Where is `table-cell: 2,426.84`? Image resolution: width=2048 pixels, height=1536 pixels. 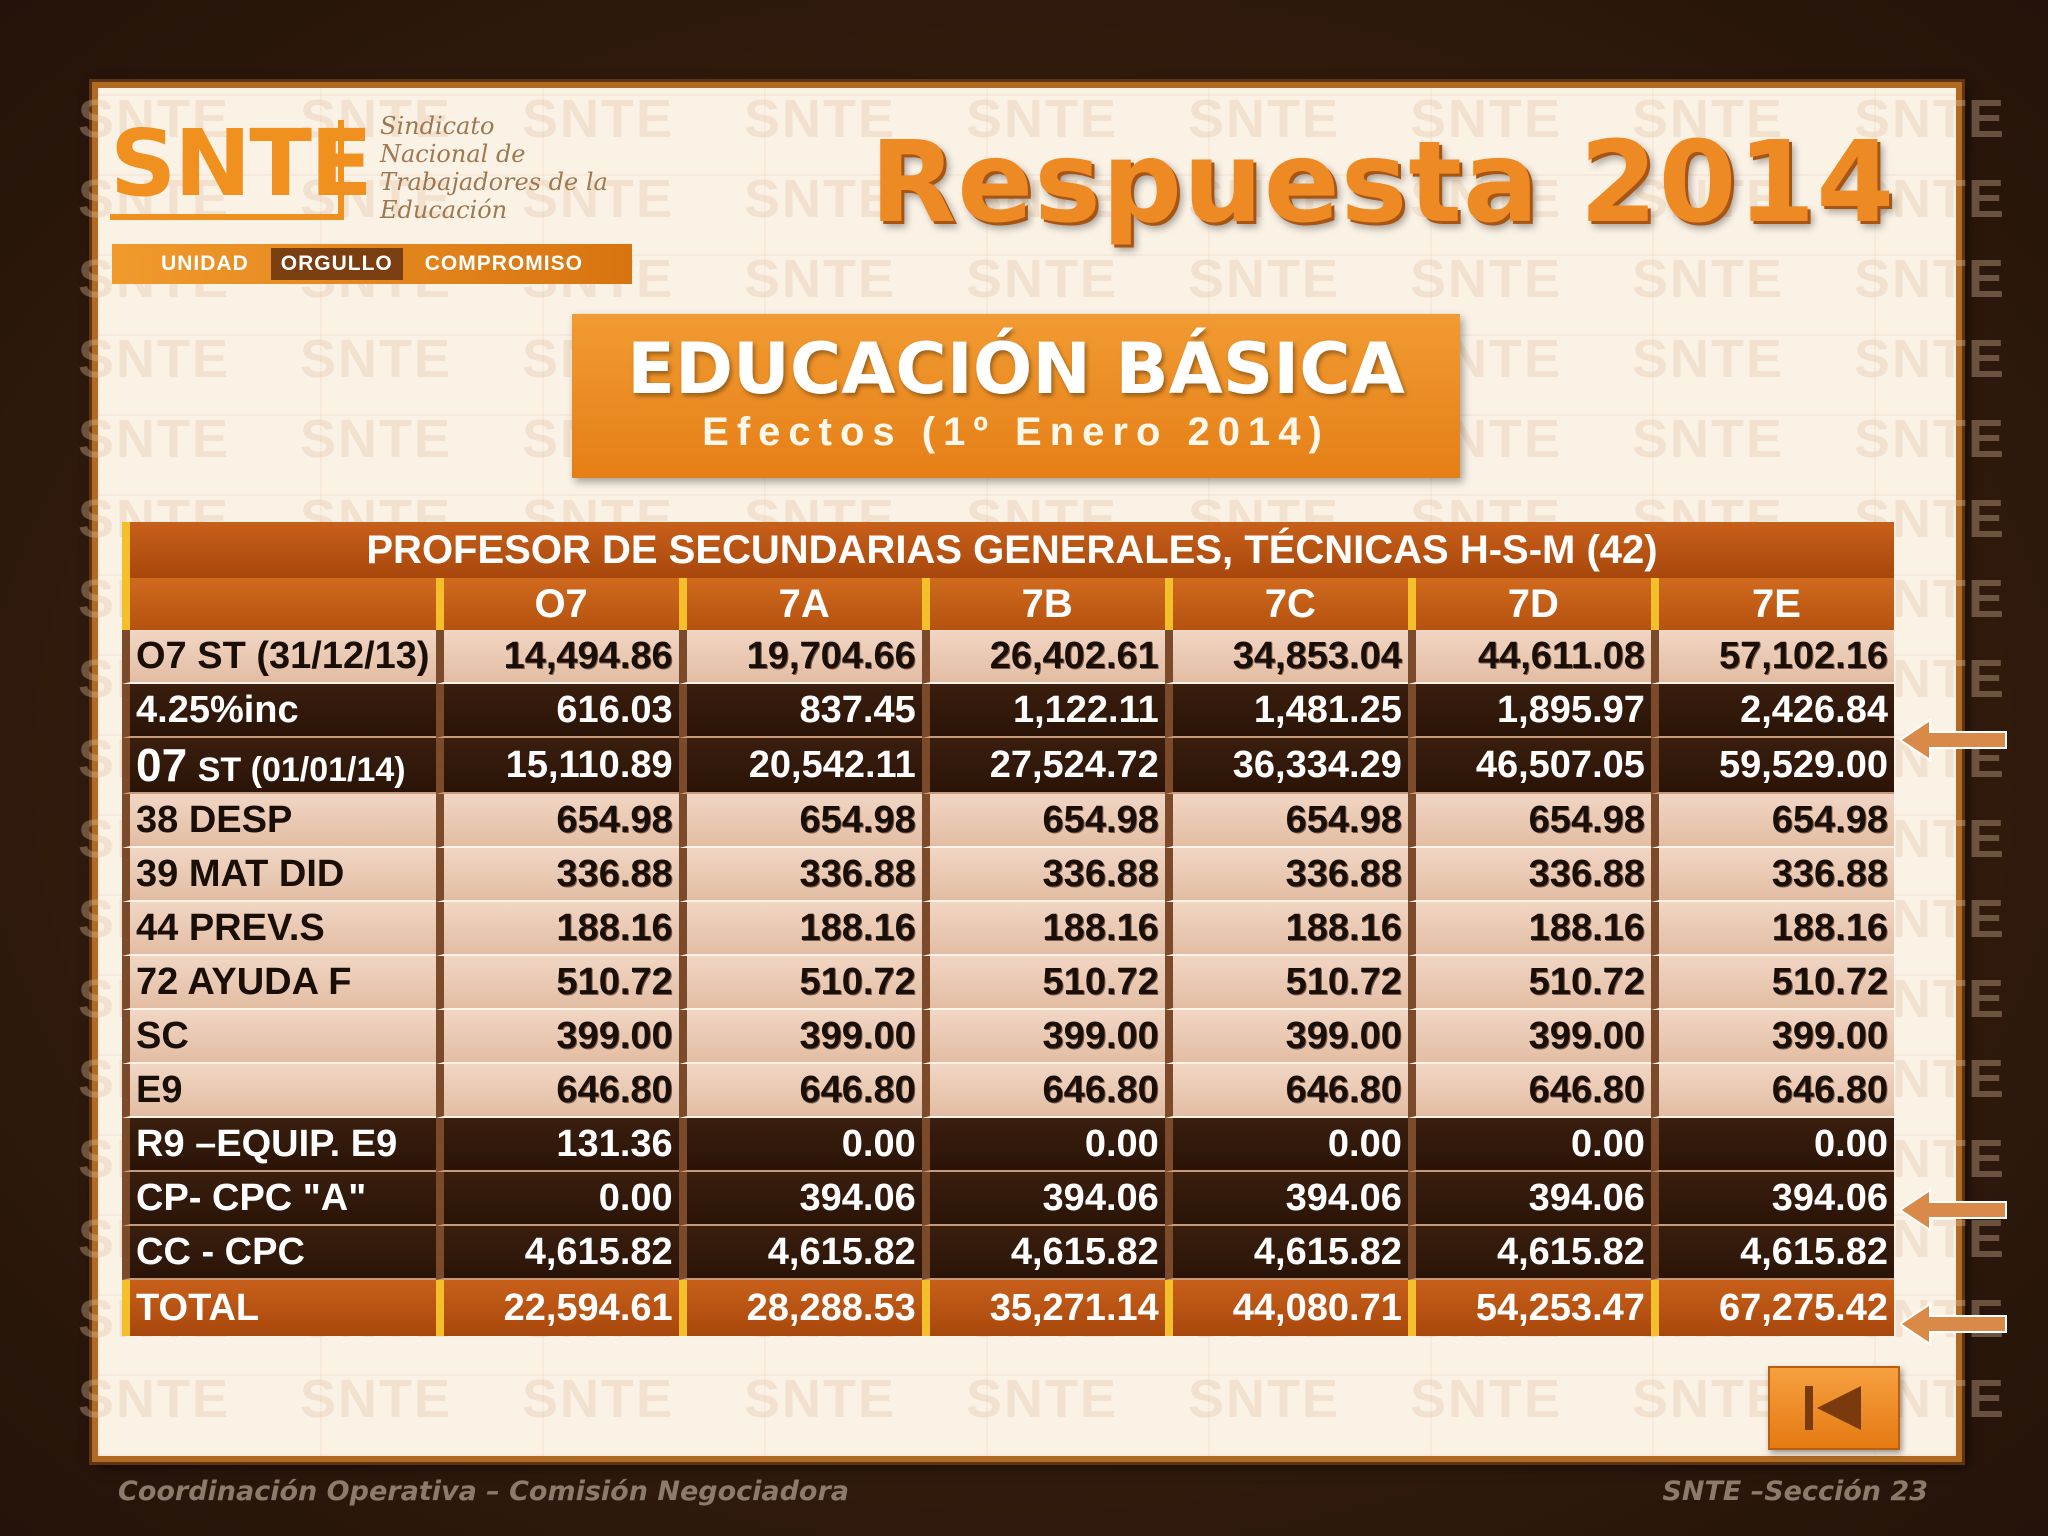 table-cell: 2,426.84 is located at coordinates (1772, 711).